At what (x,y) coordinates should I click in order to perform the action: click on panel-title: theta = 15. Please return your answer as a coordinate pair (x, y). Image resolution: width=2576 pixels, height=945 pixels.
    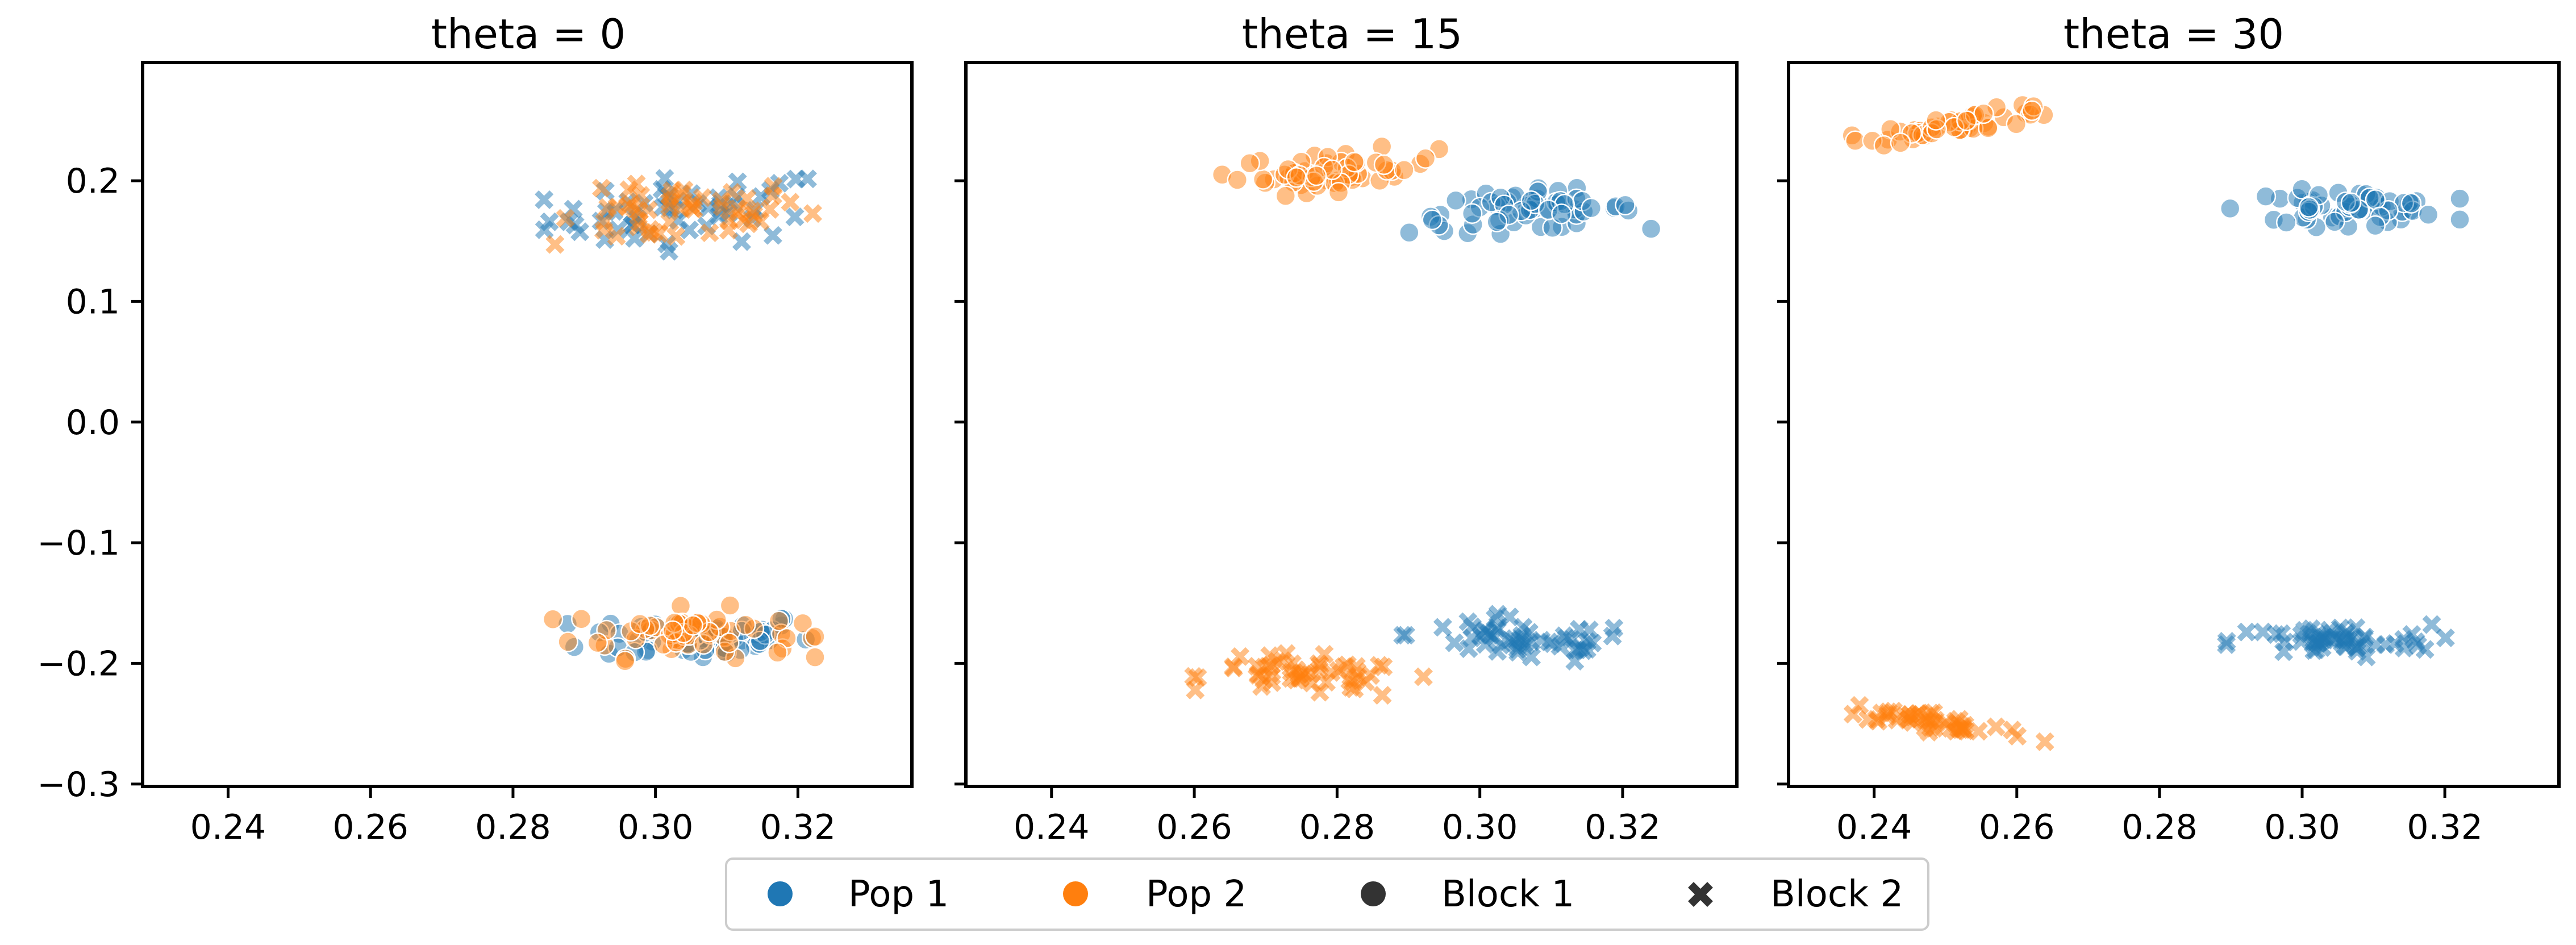
    Looking at the image, I should click on (1352, 34).